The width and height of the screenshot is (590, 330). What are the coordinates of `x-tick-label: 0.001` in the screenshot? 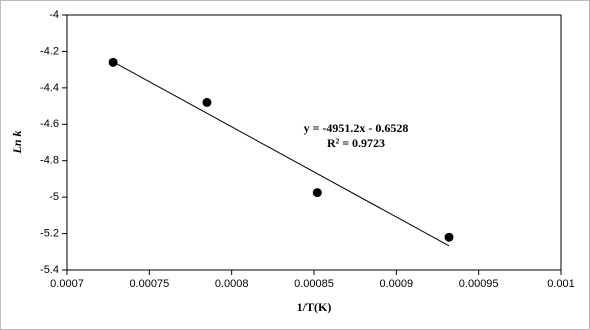 It's located at (561, 284).